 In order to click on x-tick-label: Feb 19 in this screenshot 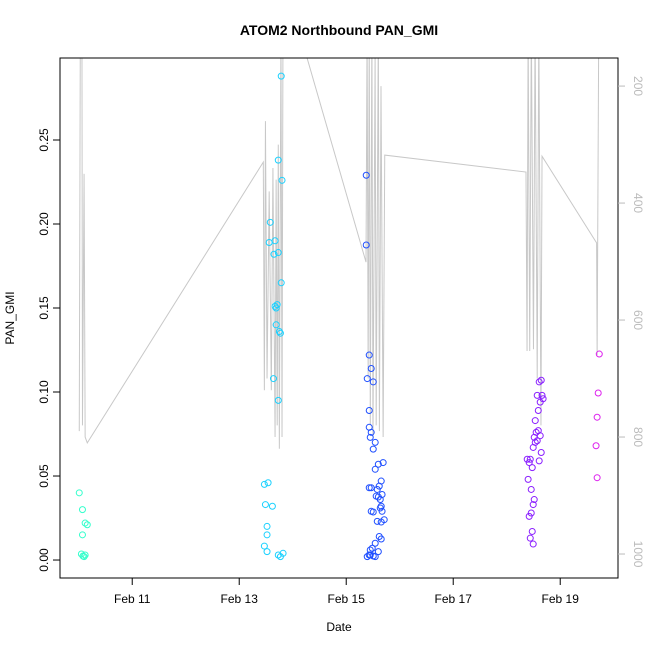, I will do `click(561, 599)`.